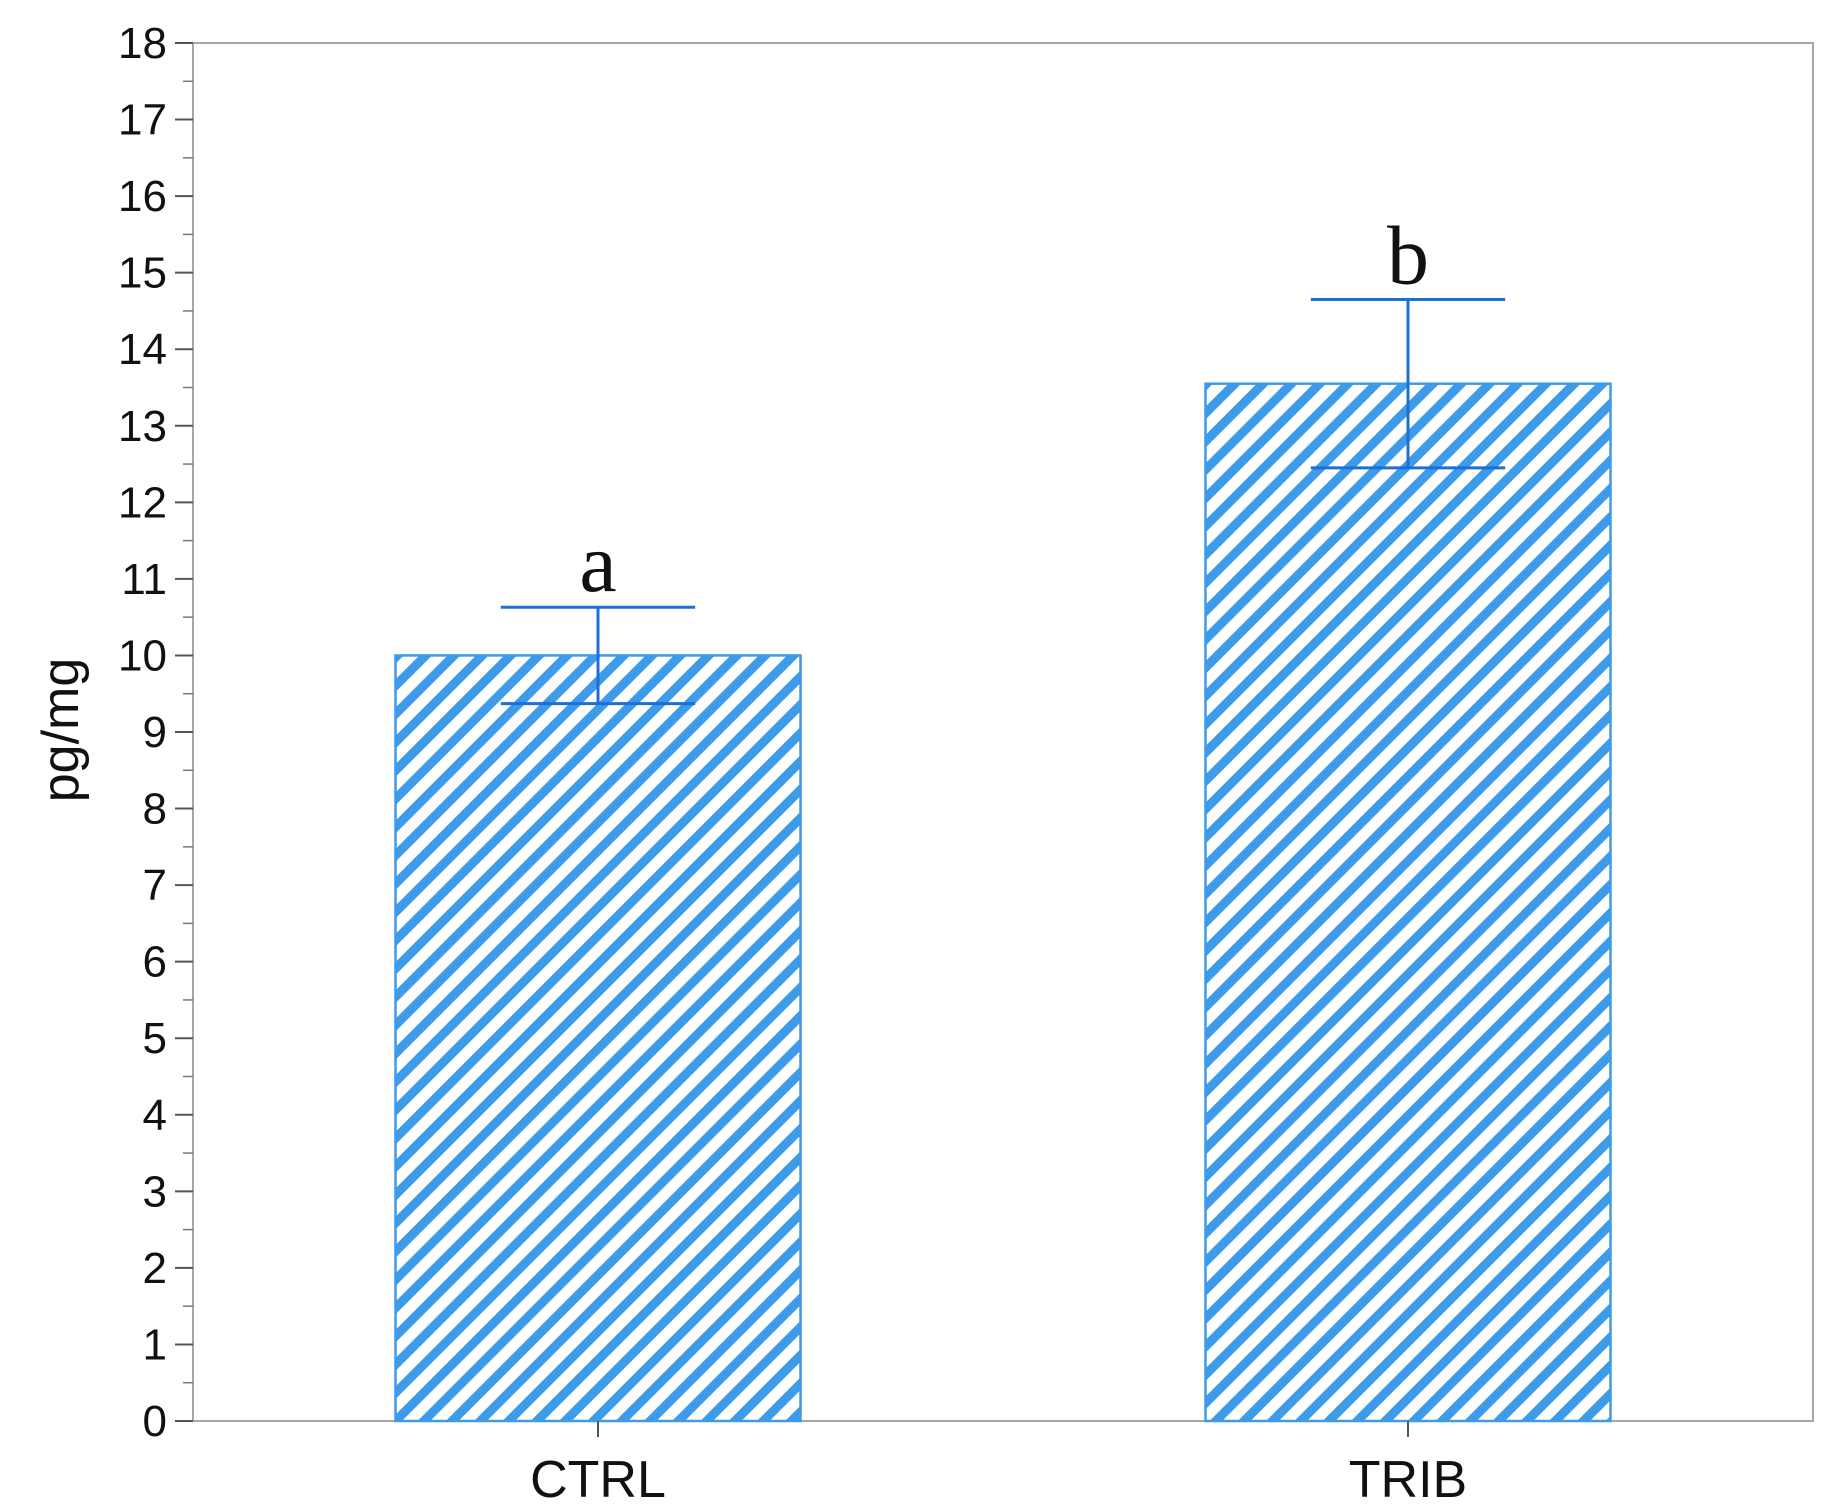 Image resolution: width=1846 pixels, height=1509 pixels. I want to click on y-tick-label: 15, so click(142, 273).